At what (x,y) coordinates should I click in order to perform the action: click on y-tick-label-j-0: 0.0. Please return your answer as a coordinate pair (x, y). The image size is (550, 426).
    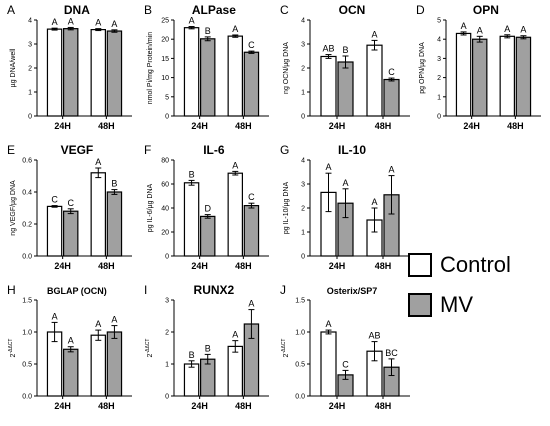
    Looking at the image, I should click on (300, 397).